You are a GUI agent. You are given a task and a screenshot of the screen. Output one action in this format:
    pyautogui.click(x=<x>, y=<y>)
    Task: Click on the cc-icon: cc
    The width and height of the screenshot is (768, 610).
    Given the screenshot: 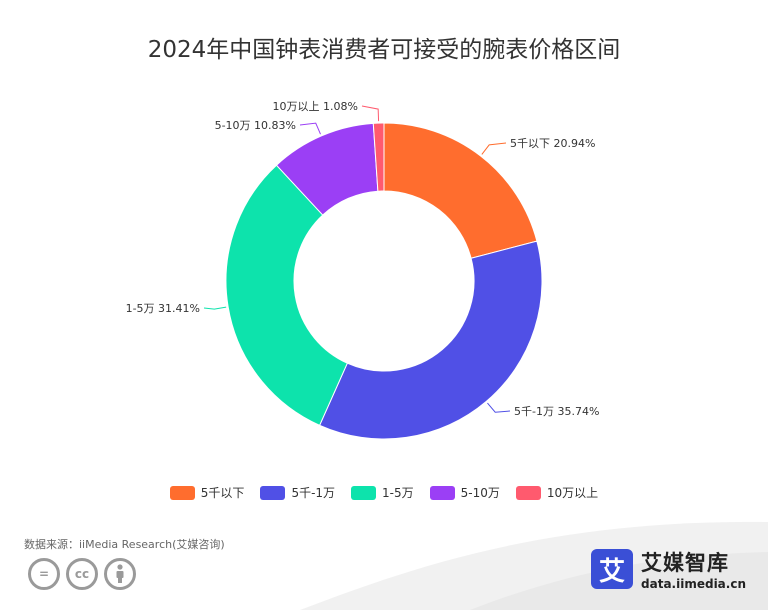 What is the action you would take?
    pyautogui.click(x=82, y=574)
    